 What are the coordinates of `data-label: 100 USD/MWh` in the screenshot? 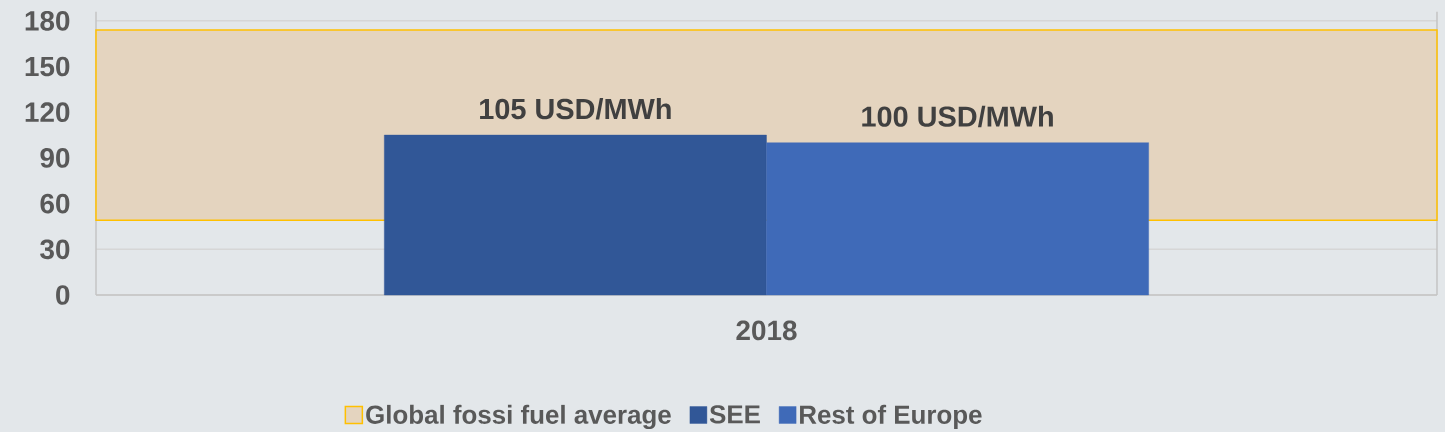 It's located at (957, 116).